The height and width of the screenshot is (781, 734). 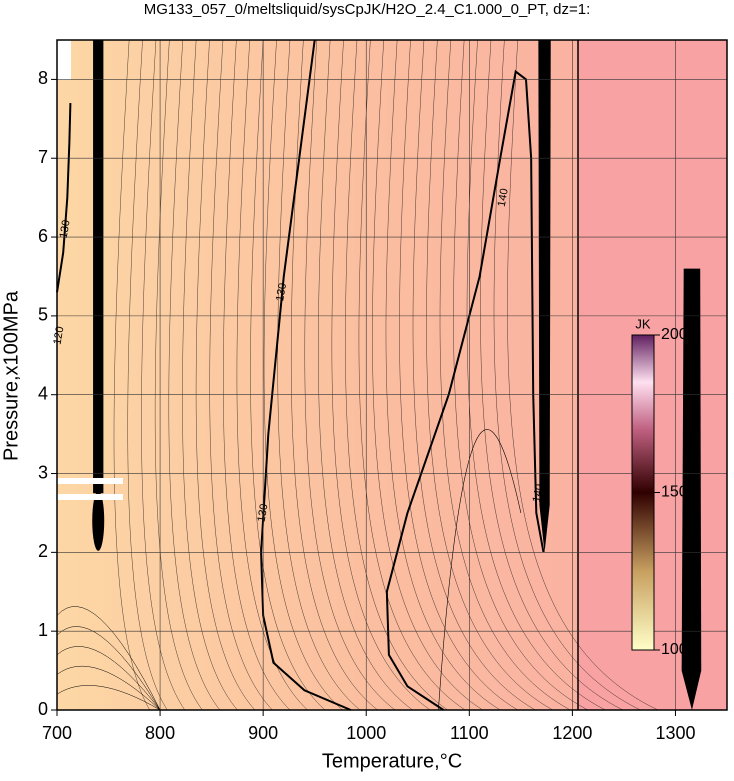 I want to click on colorbar-label: JK, so click(x=643, y=323).